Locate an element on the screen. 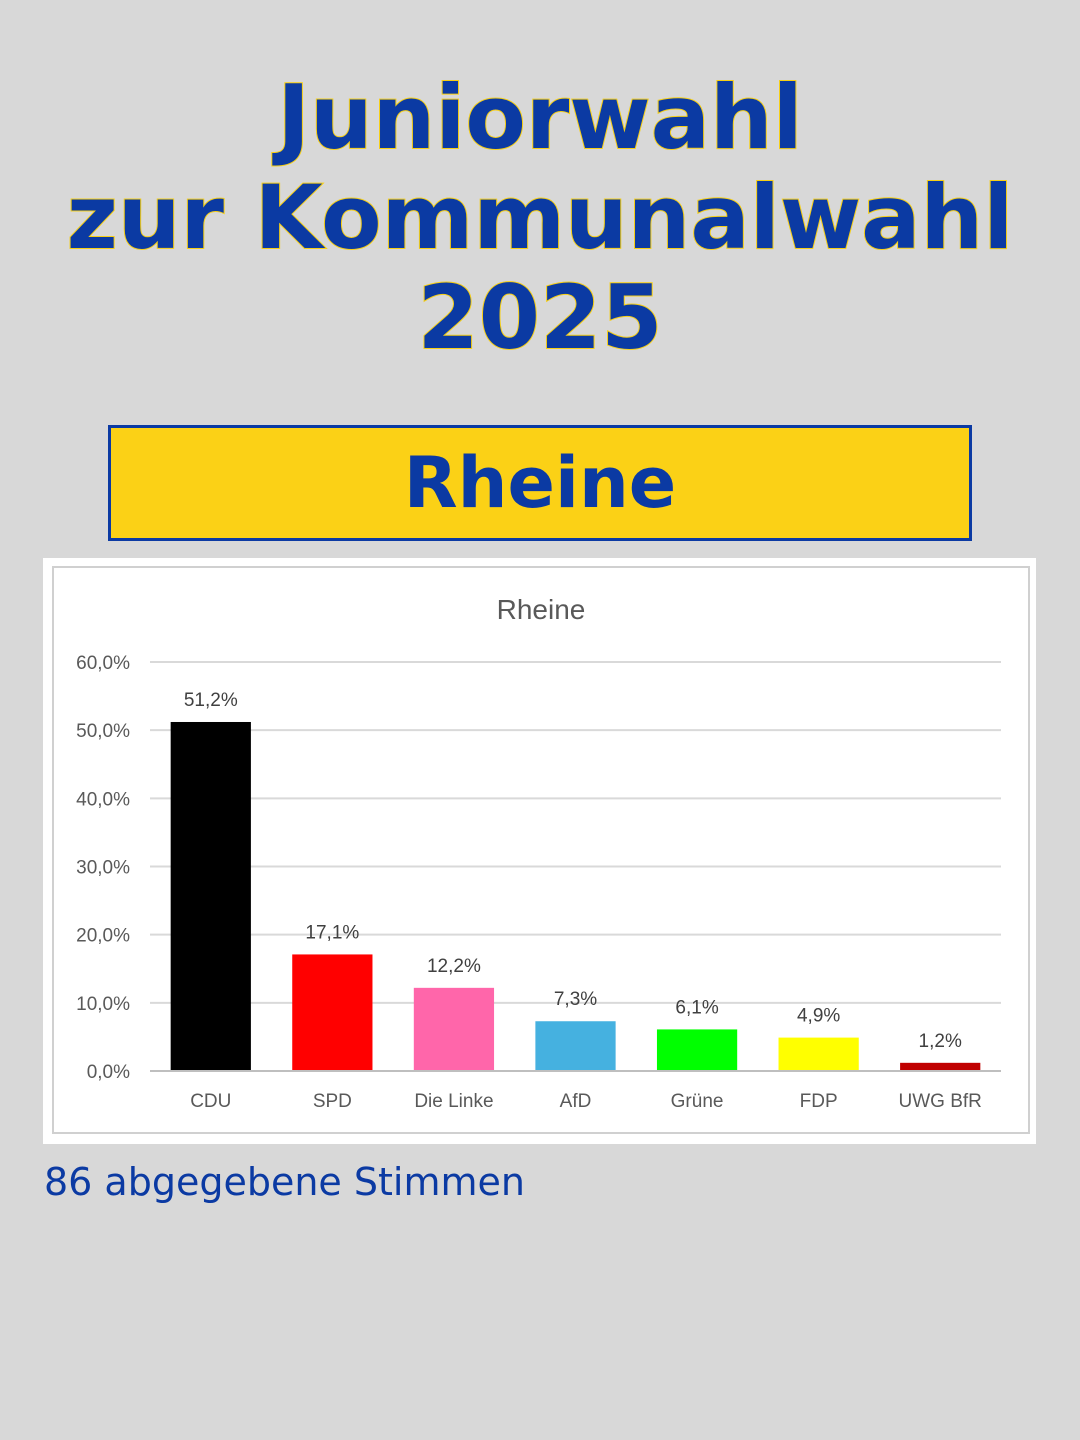 This screenshot has height=1440, width=1080. y-tick-label: 10,0% is located at coordinates (103, 1004).